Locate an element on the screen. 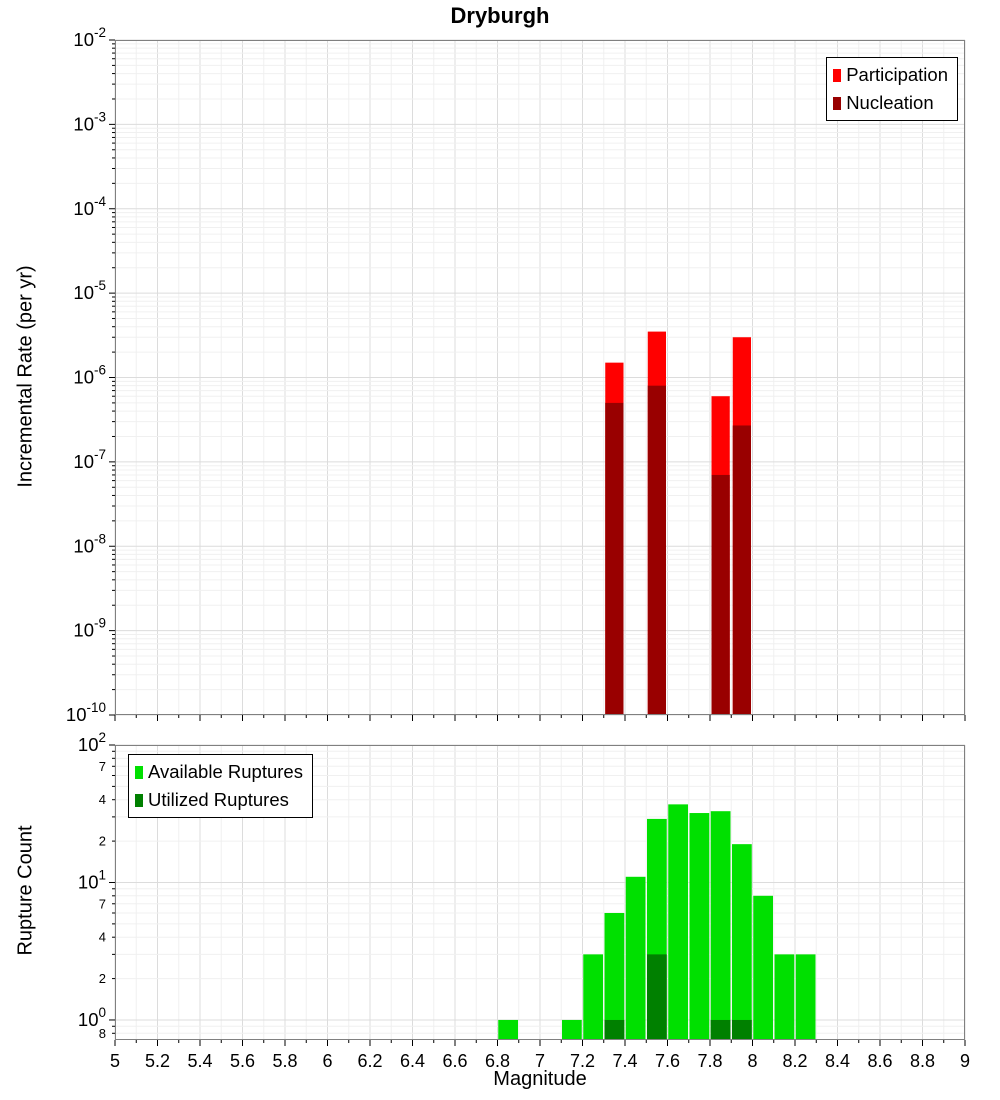 The height and width of the screenshot is (1100, 1000). y-axis-ticks: 10⁻² 10⁻³ 10⁻⁴ 10⁻⁵ 10⁻⁶ 10⁻⁷ 10⁻⁸ 10⁻⁹ 10⁻¹⁰ is located at coordinates (90, 375).